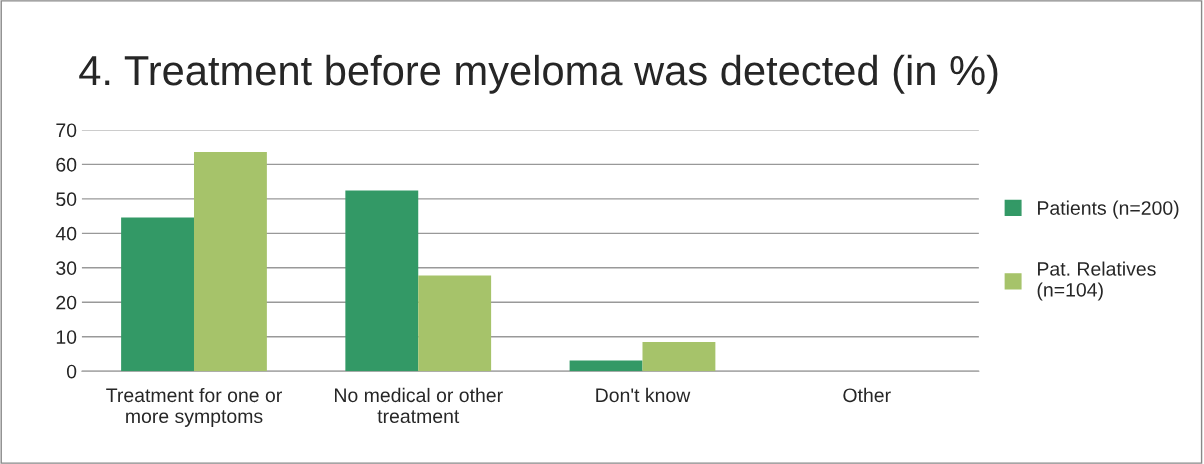 The image size is (1204, 464). Describe the element at coordinates (1096, 281) in the screenshot. I see `legend-label: Pat. Relatives (n=104)` at that location.